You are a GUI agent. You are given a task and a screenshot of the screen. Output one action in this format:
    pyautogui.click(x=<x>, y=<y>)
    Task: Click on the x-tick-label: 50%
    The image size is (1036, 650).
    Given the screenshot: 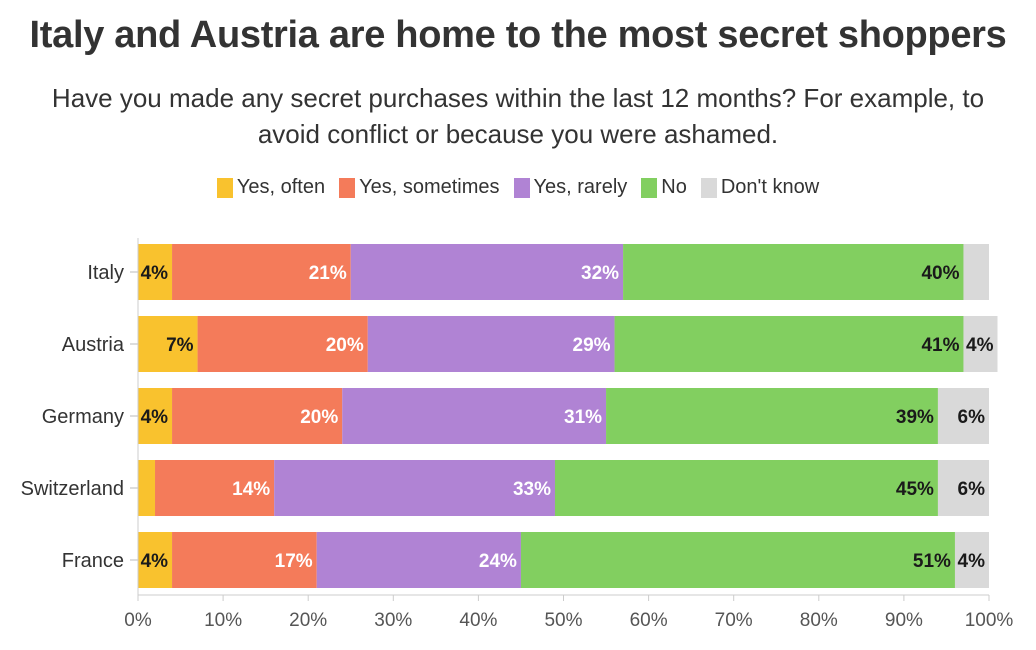 What is the action you would take?
    pyautogui.click(x=563, y=620)
    